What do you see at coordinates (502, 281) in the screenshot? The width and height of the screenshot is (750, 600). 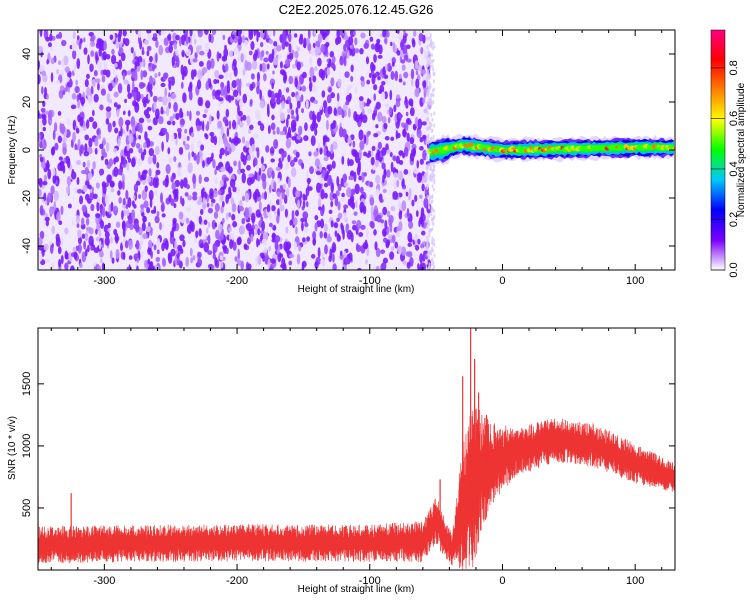 I see `heatmap-x-tick-label: 0` at bounding box center [502, 281].